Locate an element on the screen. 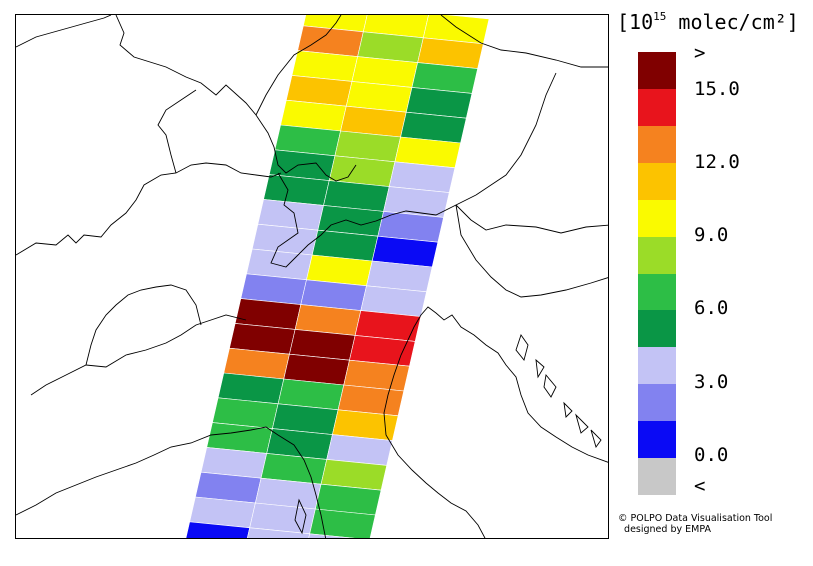 This screenshot has height=566, width=813. colorbar is located at coordinates (657, 274).